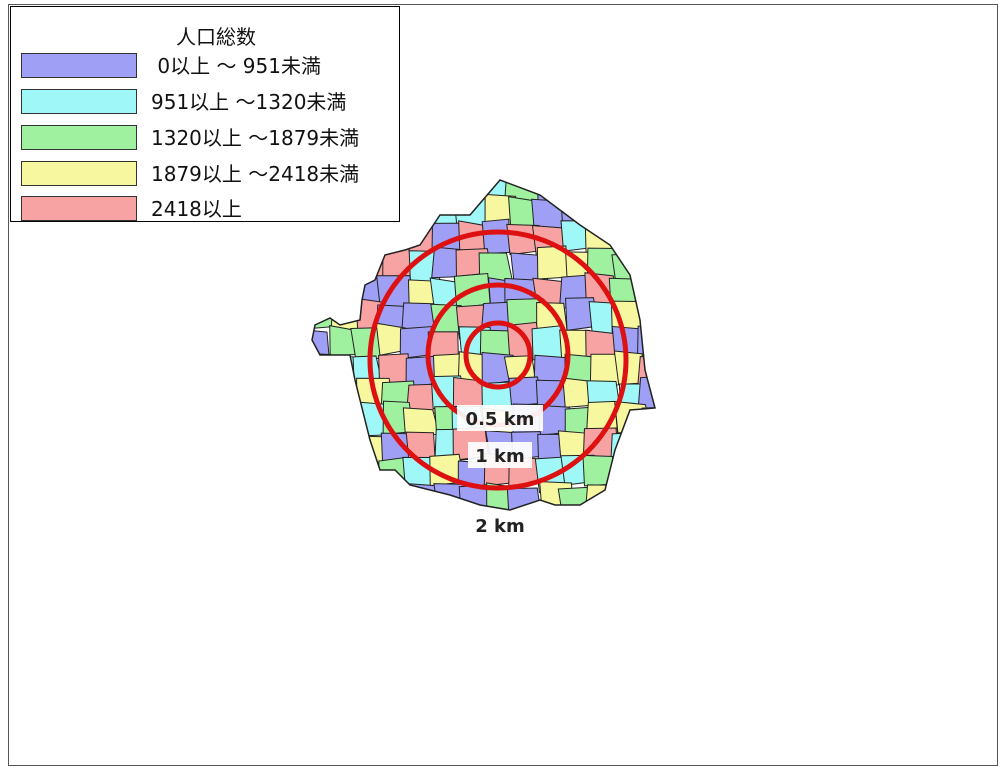  I want to click on svg-text: 0.5 km, so click(500, 419).